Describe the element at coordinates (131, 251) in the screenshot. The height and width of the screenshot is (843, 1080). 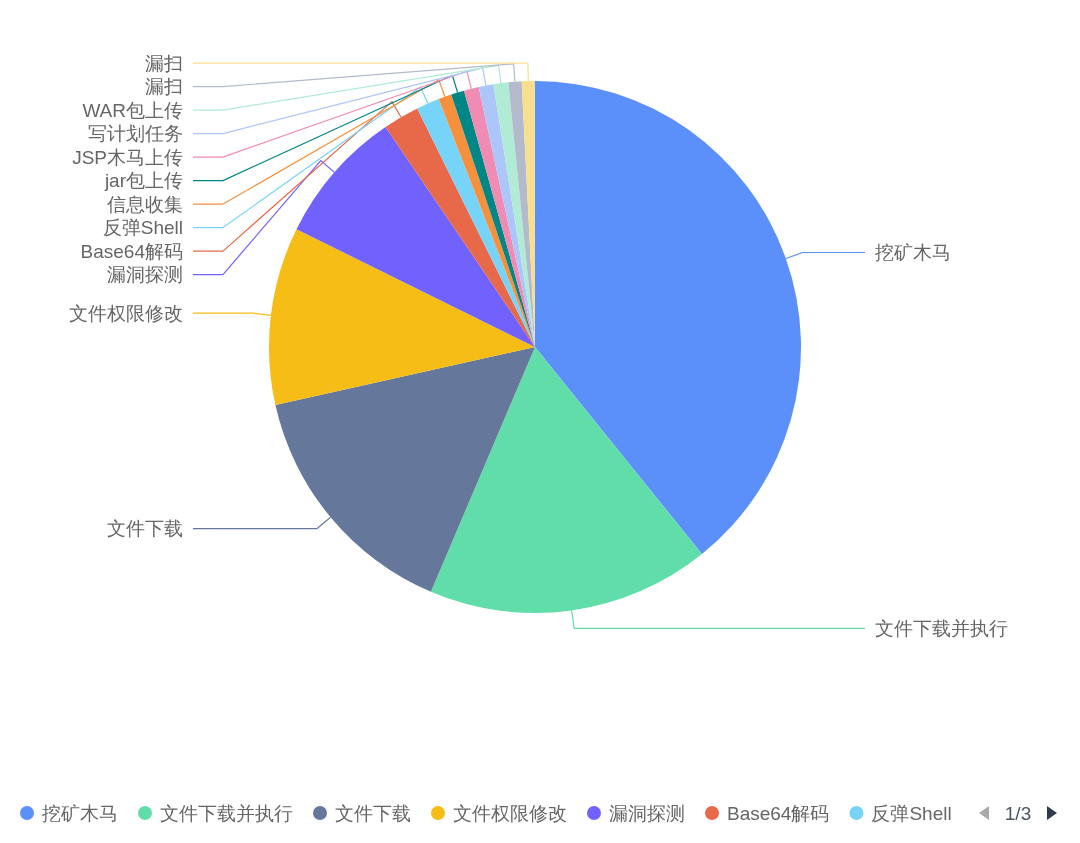
I see `slice-label: Base64解码` at that location.